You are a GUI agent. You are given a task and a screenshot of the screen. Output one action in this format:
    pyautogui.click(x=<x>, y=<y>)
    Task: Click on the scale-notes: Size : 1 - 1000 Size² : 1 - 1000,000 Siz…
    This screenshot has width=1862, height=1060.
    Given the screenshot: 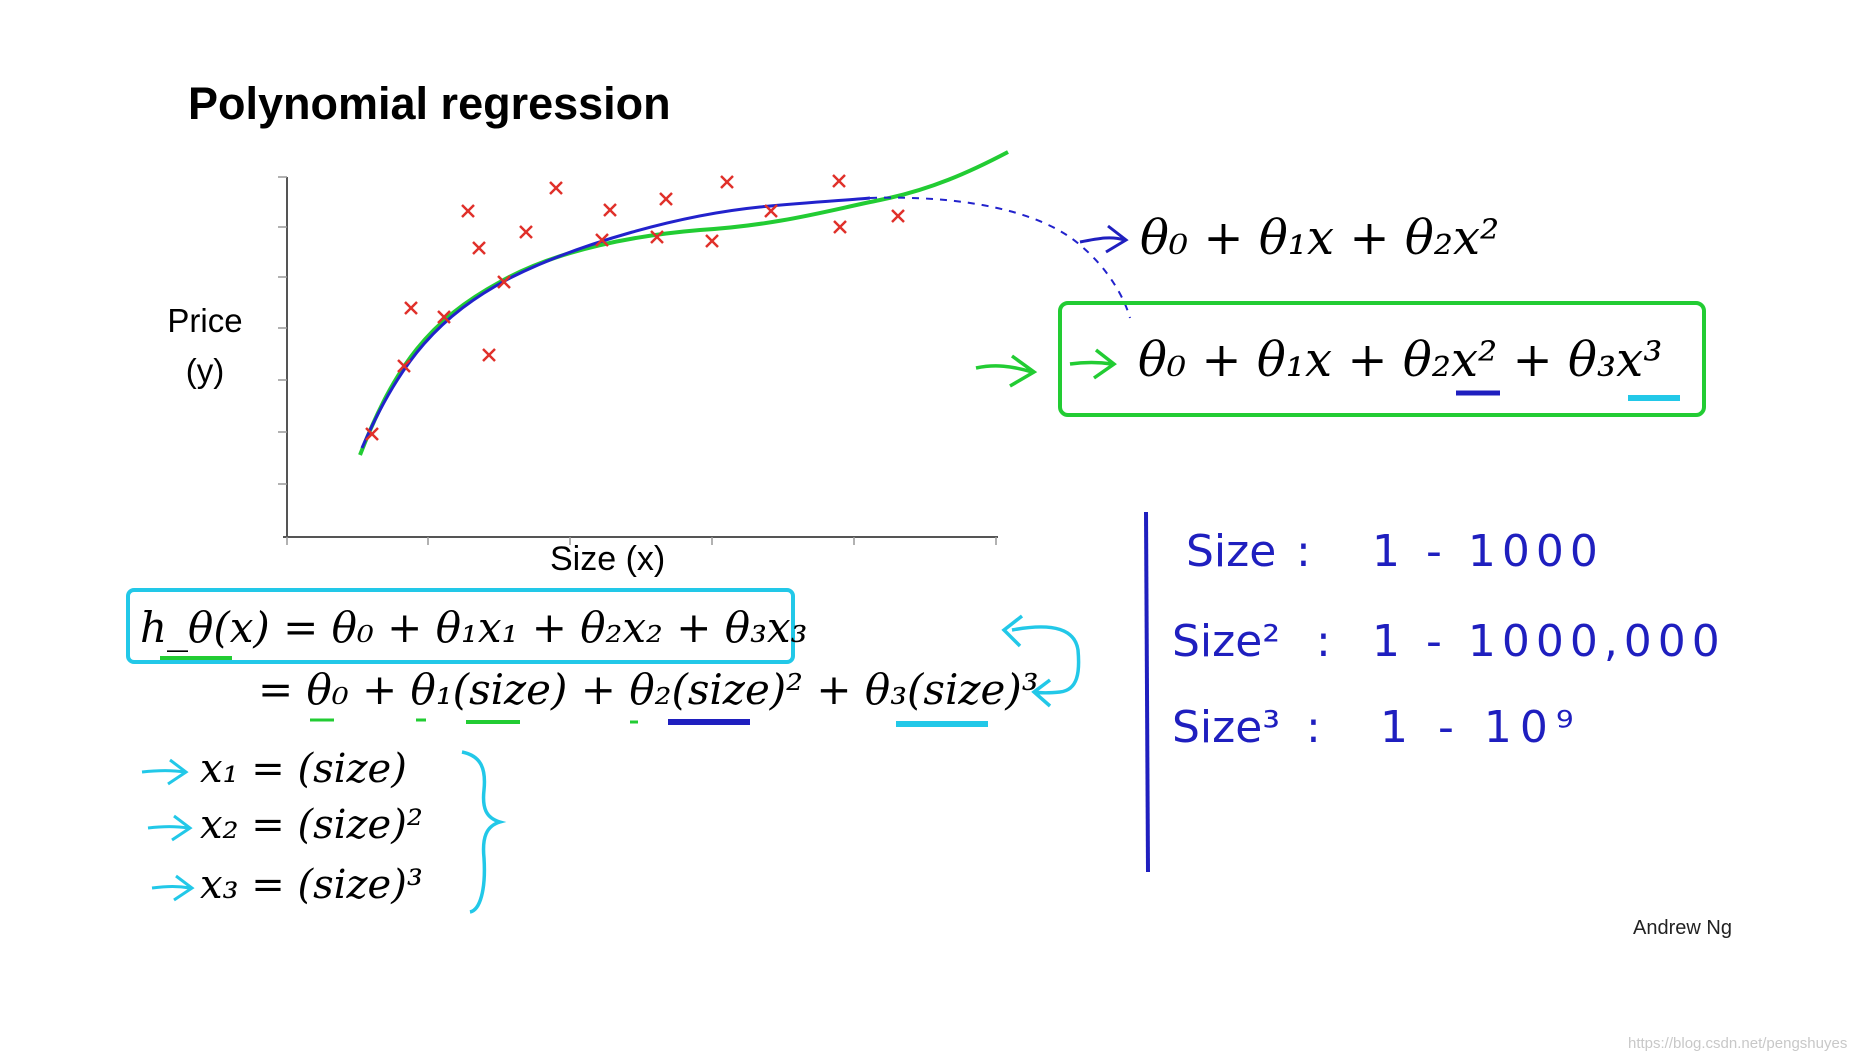 What is the action you would take?
    pyautogui.click(x=1449, y=639)
    